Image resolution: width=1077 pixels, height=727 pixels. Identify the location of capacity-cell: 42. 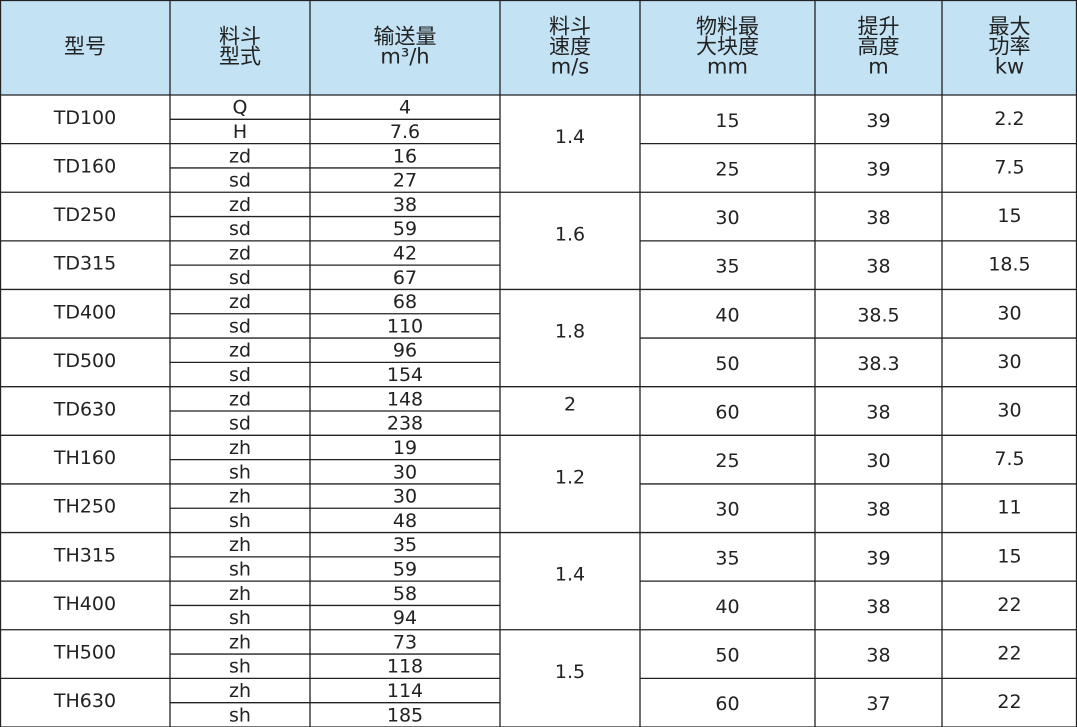
(405, 254).